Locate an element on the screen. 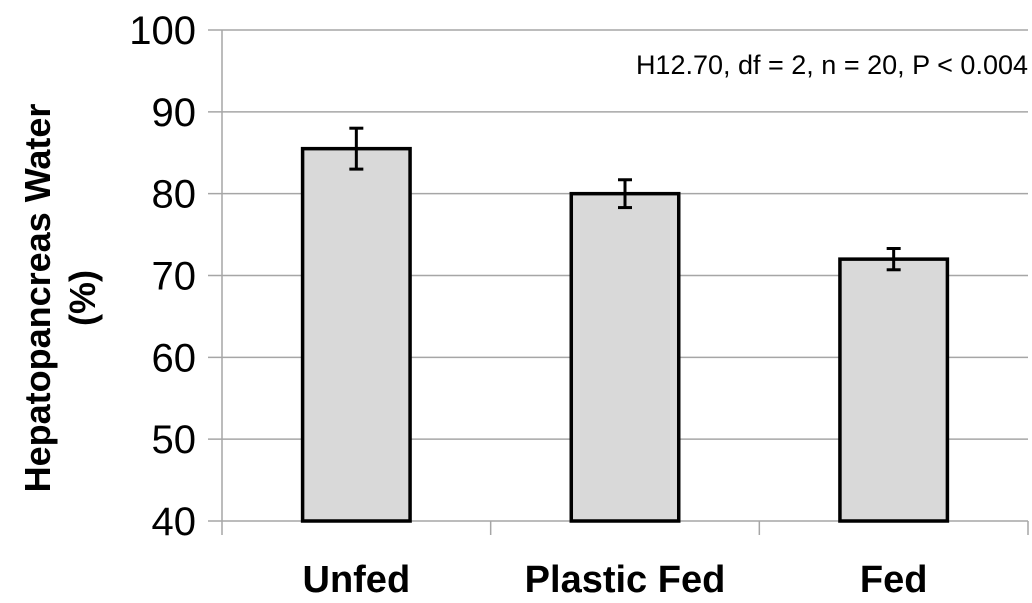 The width and height of the screenshot is (1032, 603). x-category-label: Unfed is located at coordinates (357, 580).